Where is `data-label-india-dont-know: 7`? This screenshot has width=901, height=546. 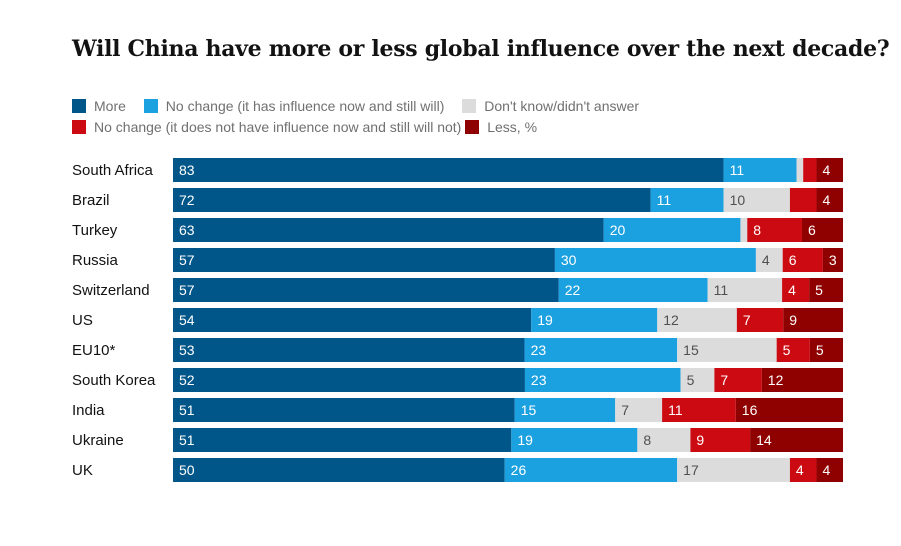 data-label-india-dont-know: 7 is located at coordinates (625, 410).